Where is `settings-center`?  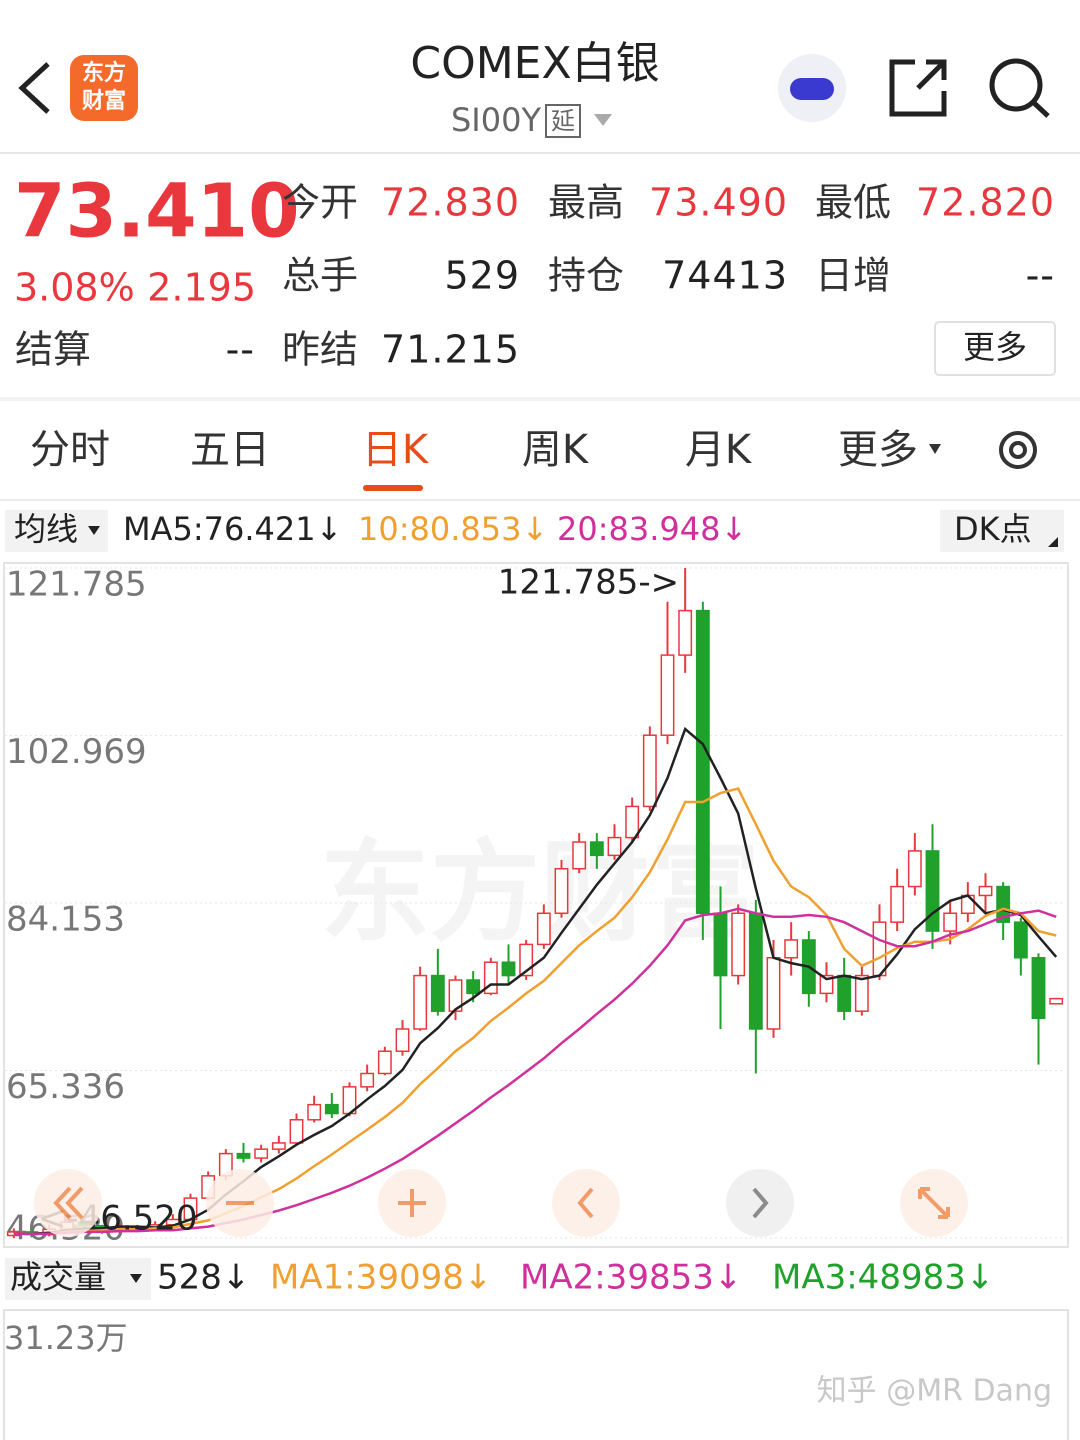
settings-center is located at coordinates (1018, 450).